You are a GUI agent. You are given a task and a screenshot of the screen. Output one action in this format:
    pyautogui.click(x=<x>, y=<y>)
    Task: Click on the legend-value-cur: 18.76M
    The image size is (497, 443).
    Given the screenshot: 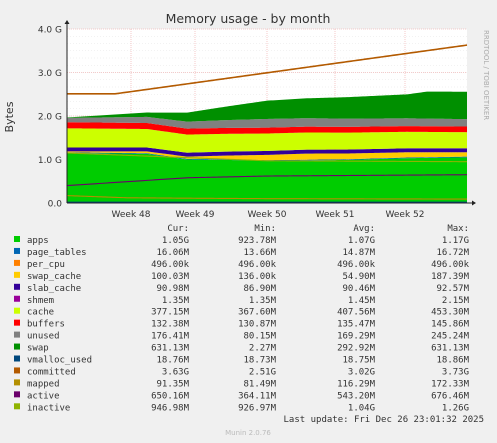 What is the action you would take?
    pyautogui.click(x=172, y=361)
    